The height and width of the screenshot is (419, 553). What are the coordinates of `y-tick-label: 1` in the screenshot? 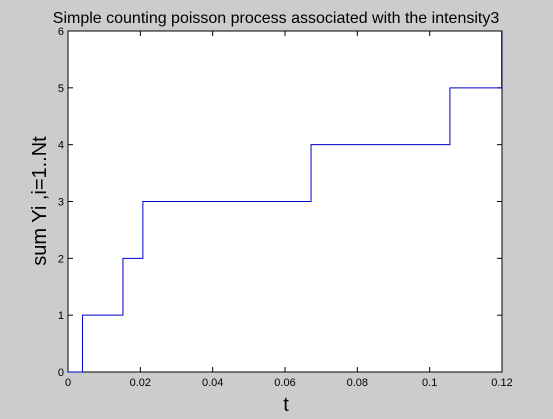 It's located at (61, 316).